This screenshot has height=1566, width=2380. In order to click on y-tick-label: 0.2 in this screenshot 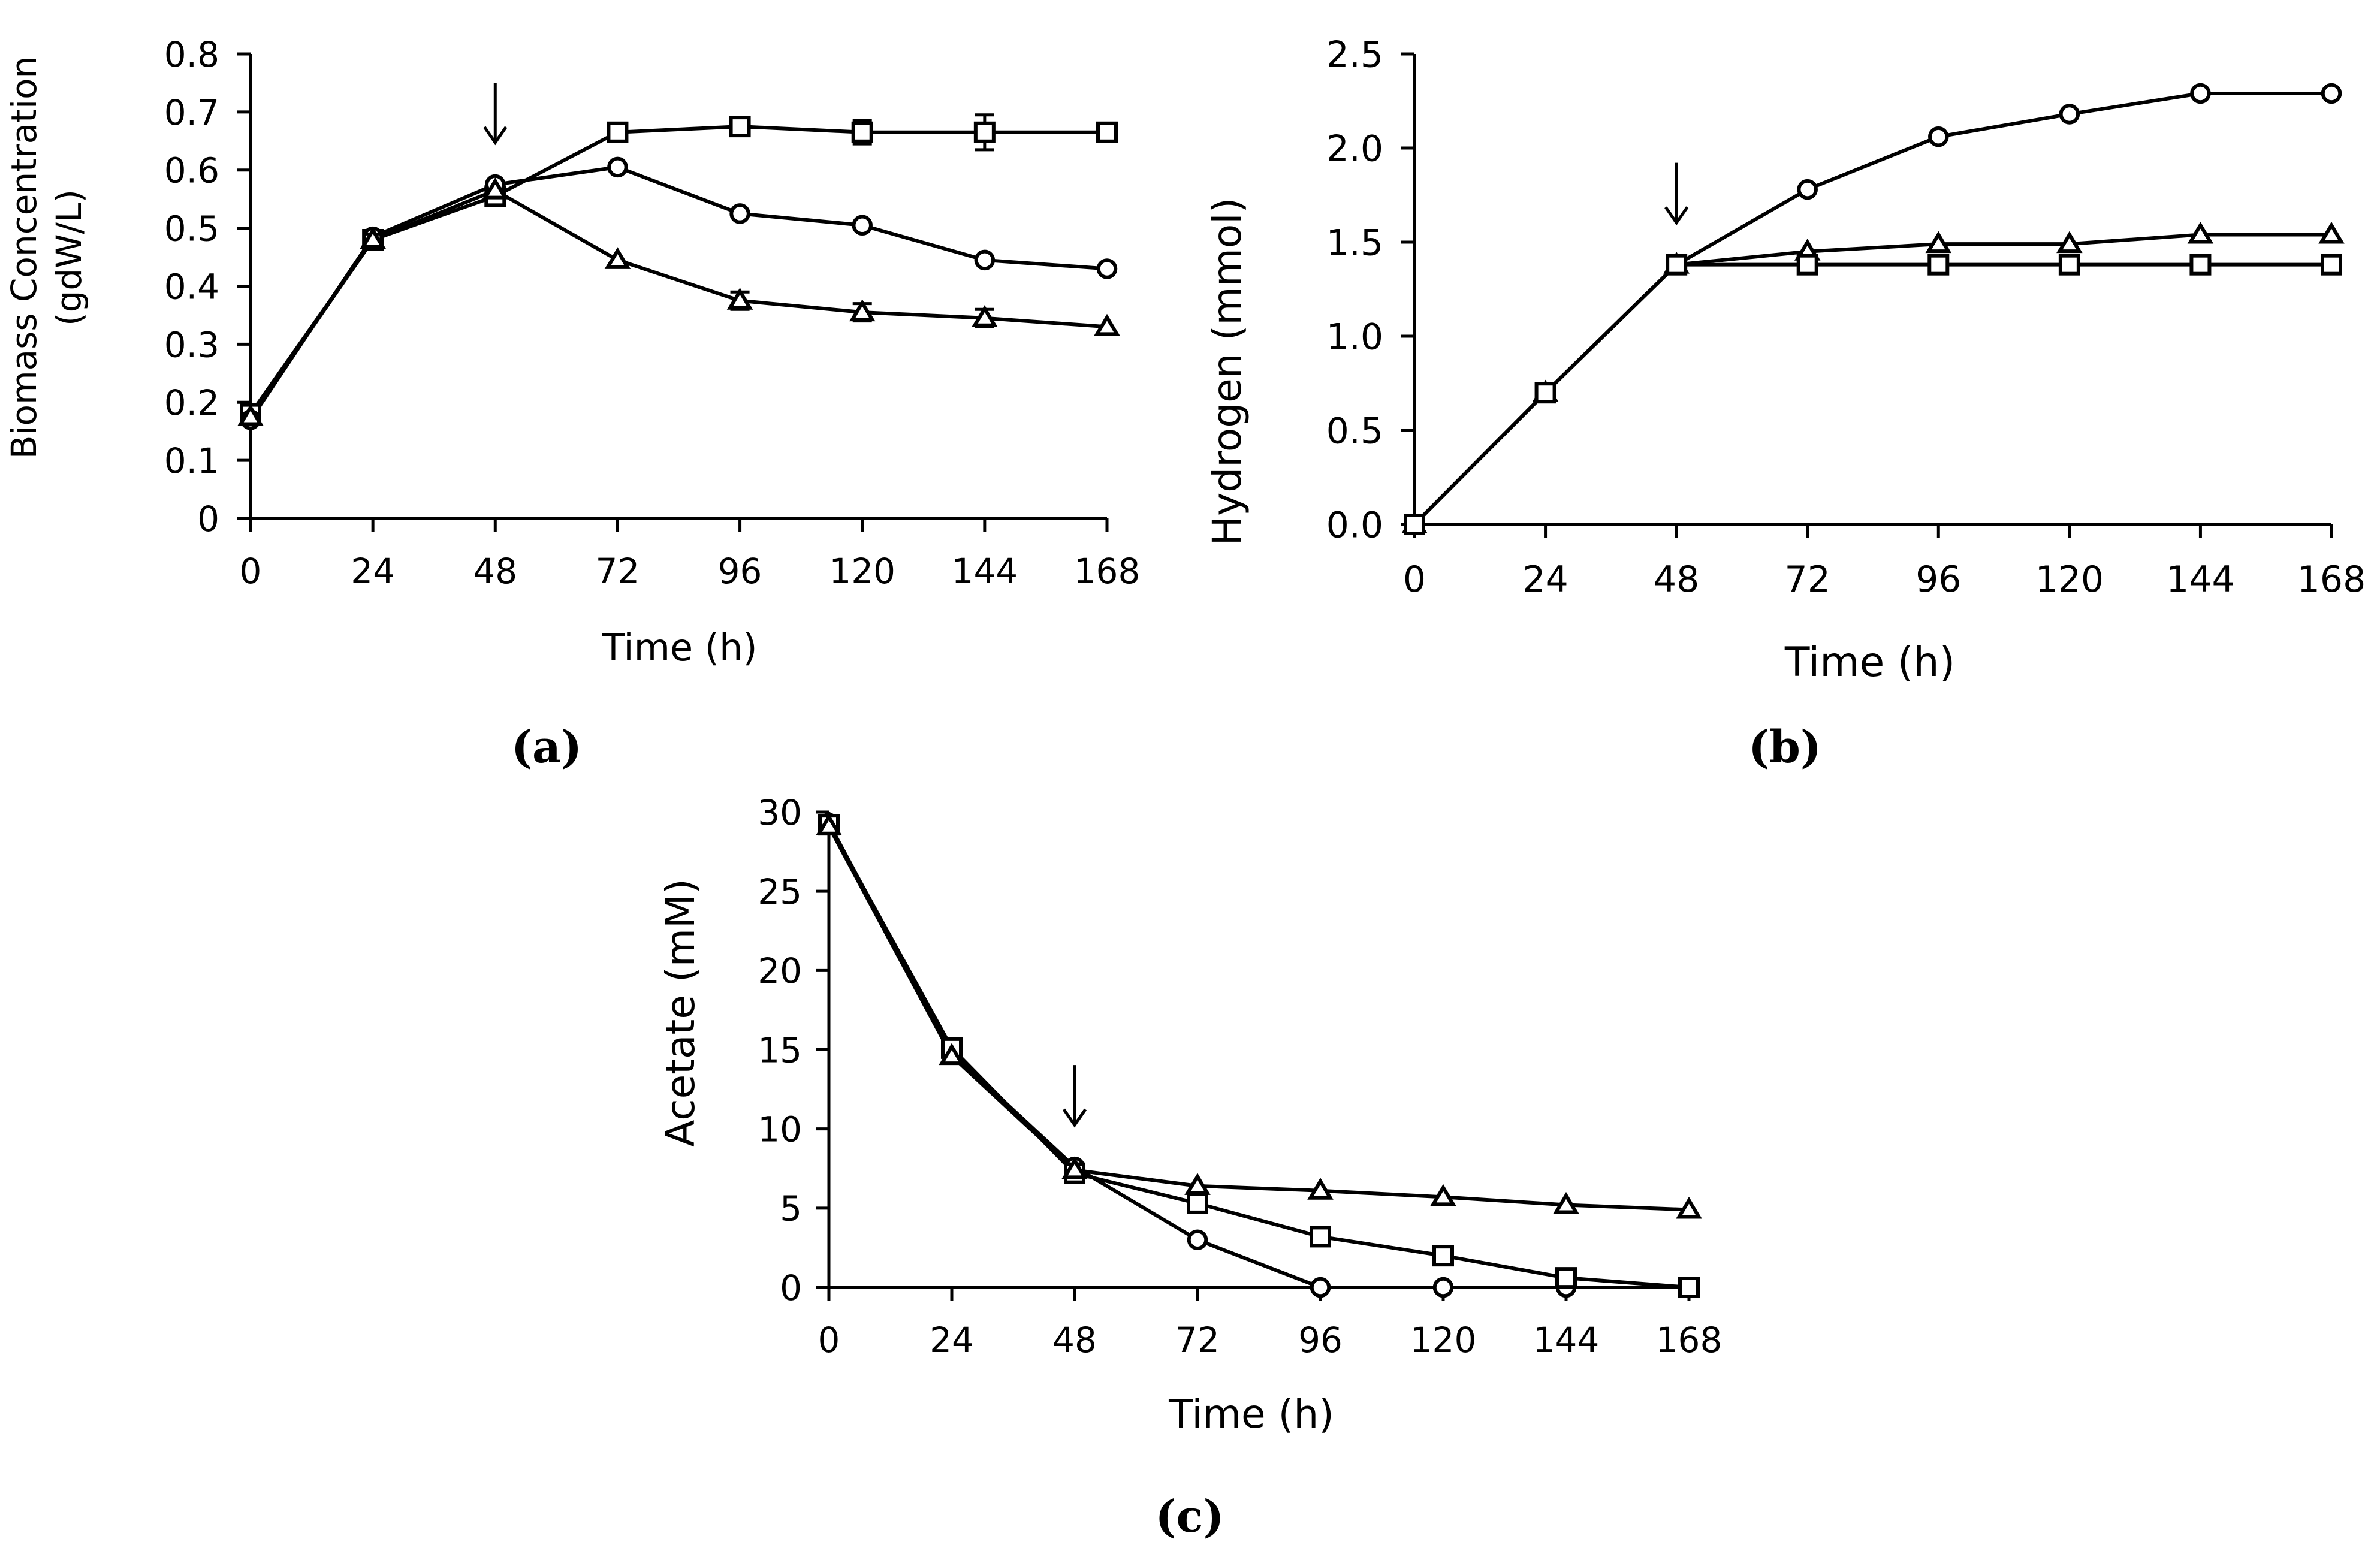, I will do `click(191, 402)`.